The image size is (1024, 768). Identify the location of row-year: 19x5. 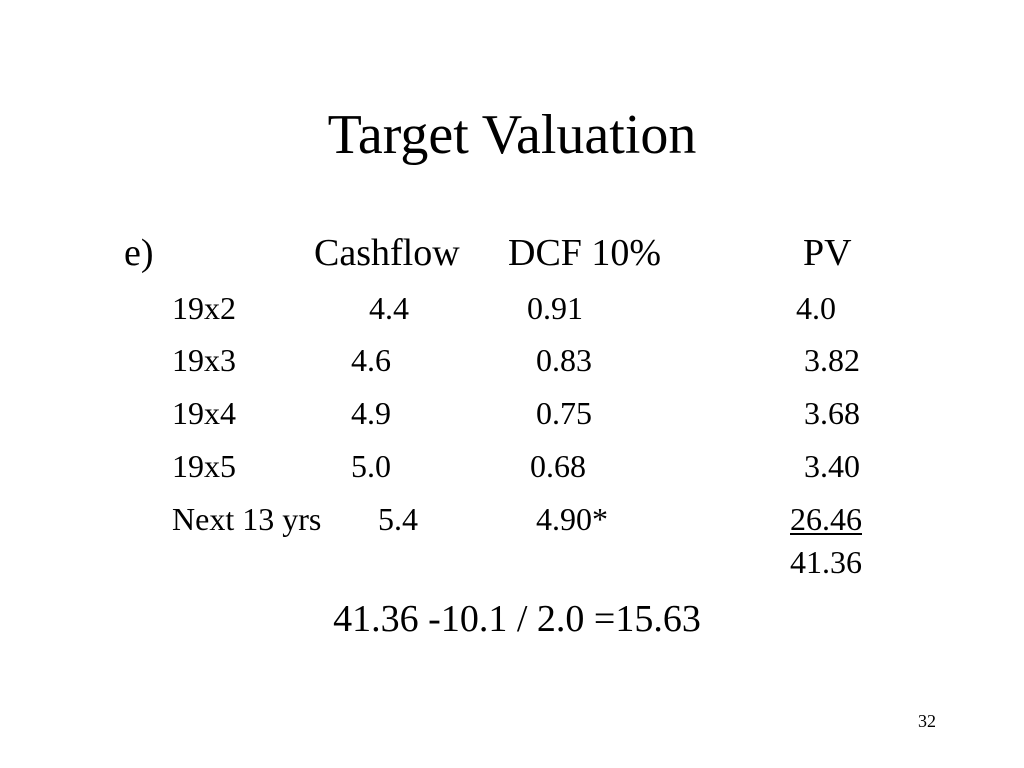
(204, 466).